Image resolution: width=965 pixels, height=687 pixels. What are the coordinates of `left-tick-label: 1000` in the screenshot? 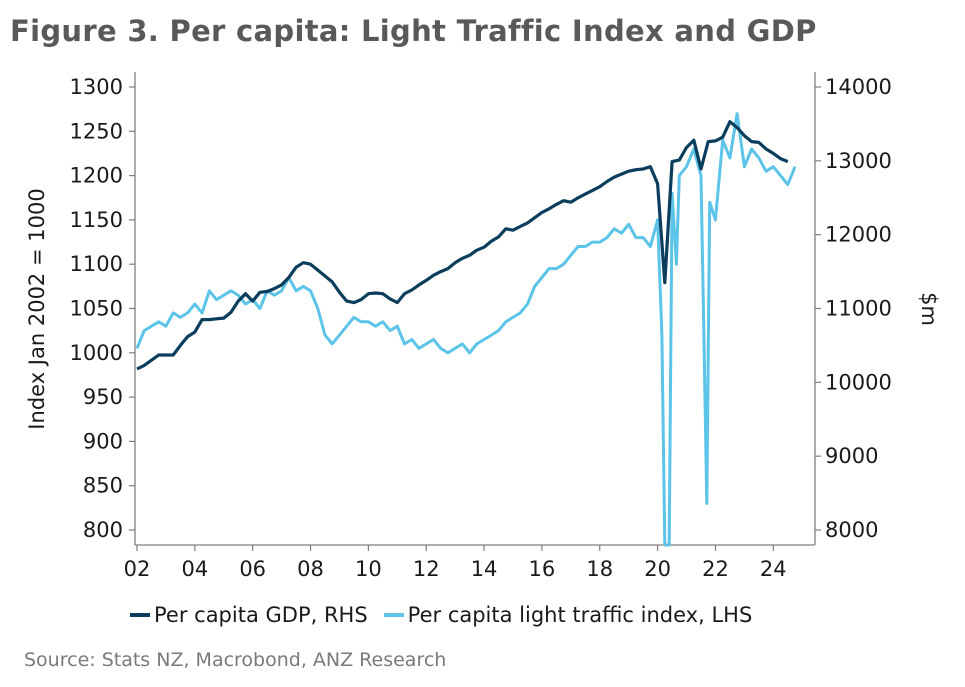 It's located at (96, 353).